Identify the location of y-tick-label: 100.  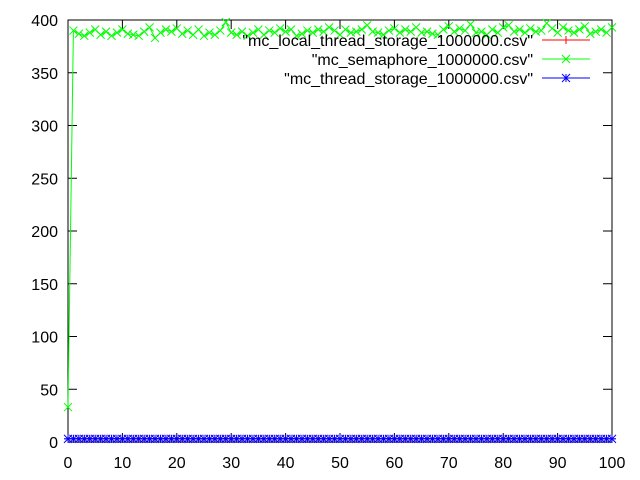
(44, 338).